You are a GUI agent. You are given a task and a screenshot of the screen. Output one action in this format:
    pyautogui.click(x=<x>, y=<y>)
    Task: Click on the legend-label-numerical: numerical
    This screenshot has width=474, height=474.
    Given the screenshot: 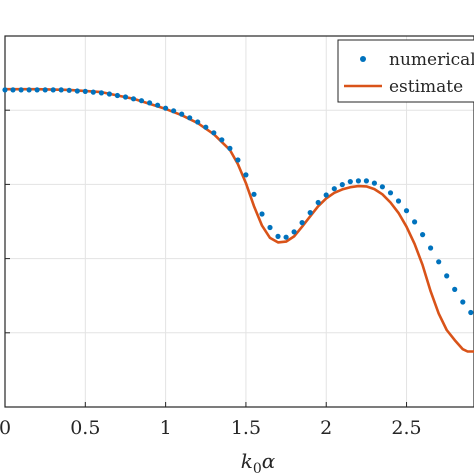 What is the action you would take?
    pyautogui.click(x=431, y=60)
    